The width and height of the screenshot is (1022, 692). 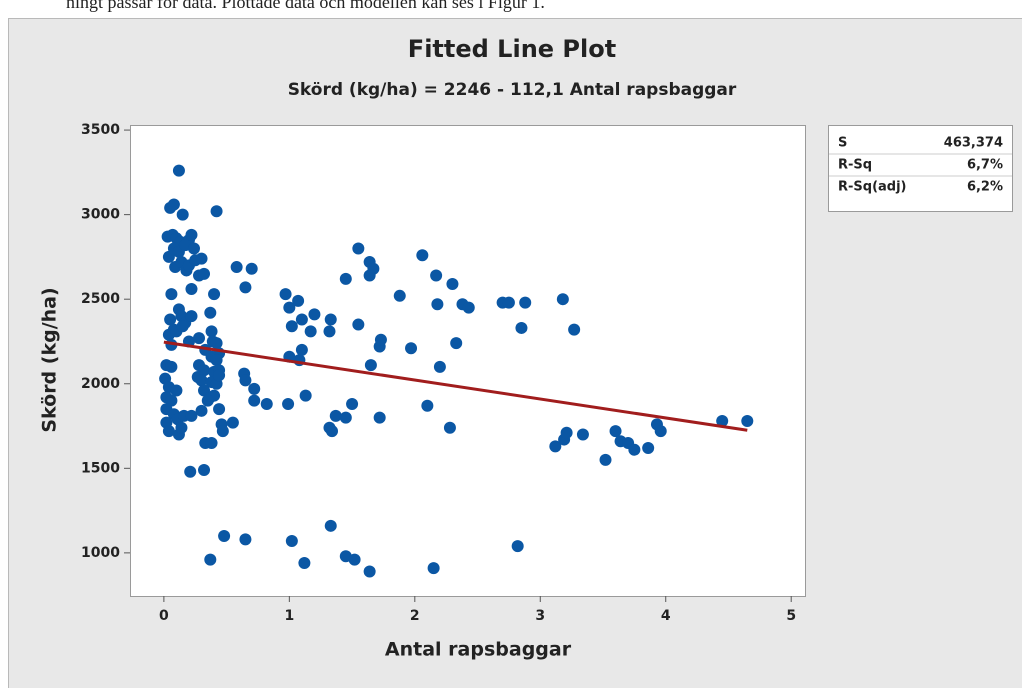 I want to click on stats-label: S, so click(x=842, y=143).